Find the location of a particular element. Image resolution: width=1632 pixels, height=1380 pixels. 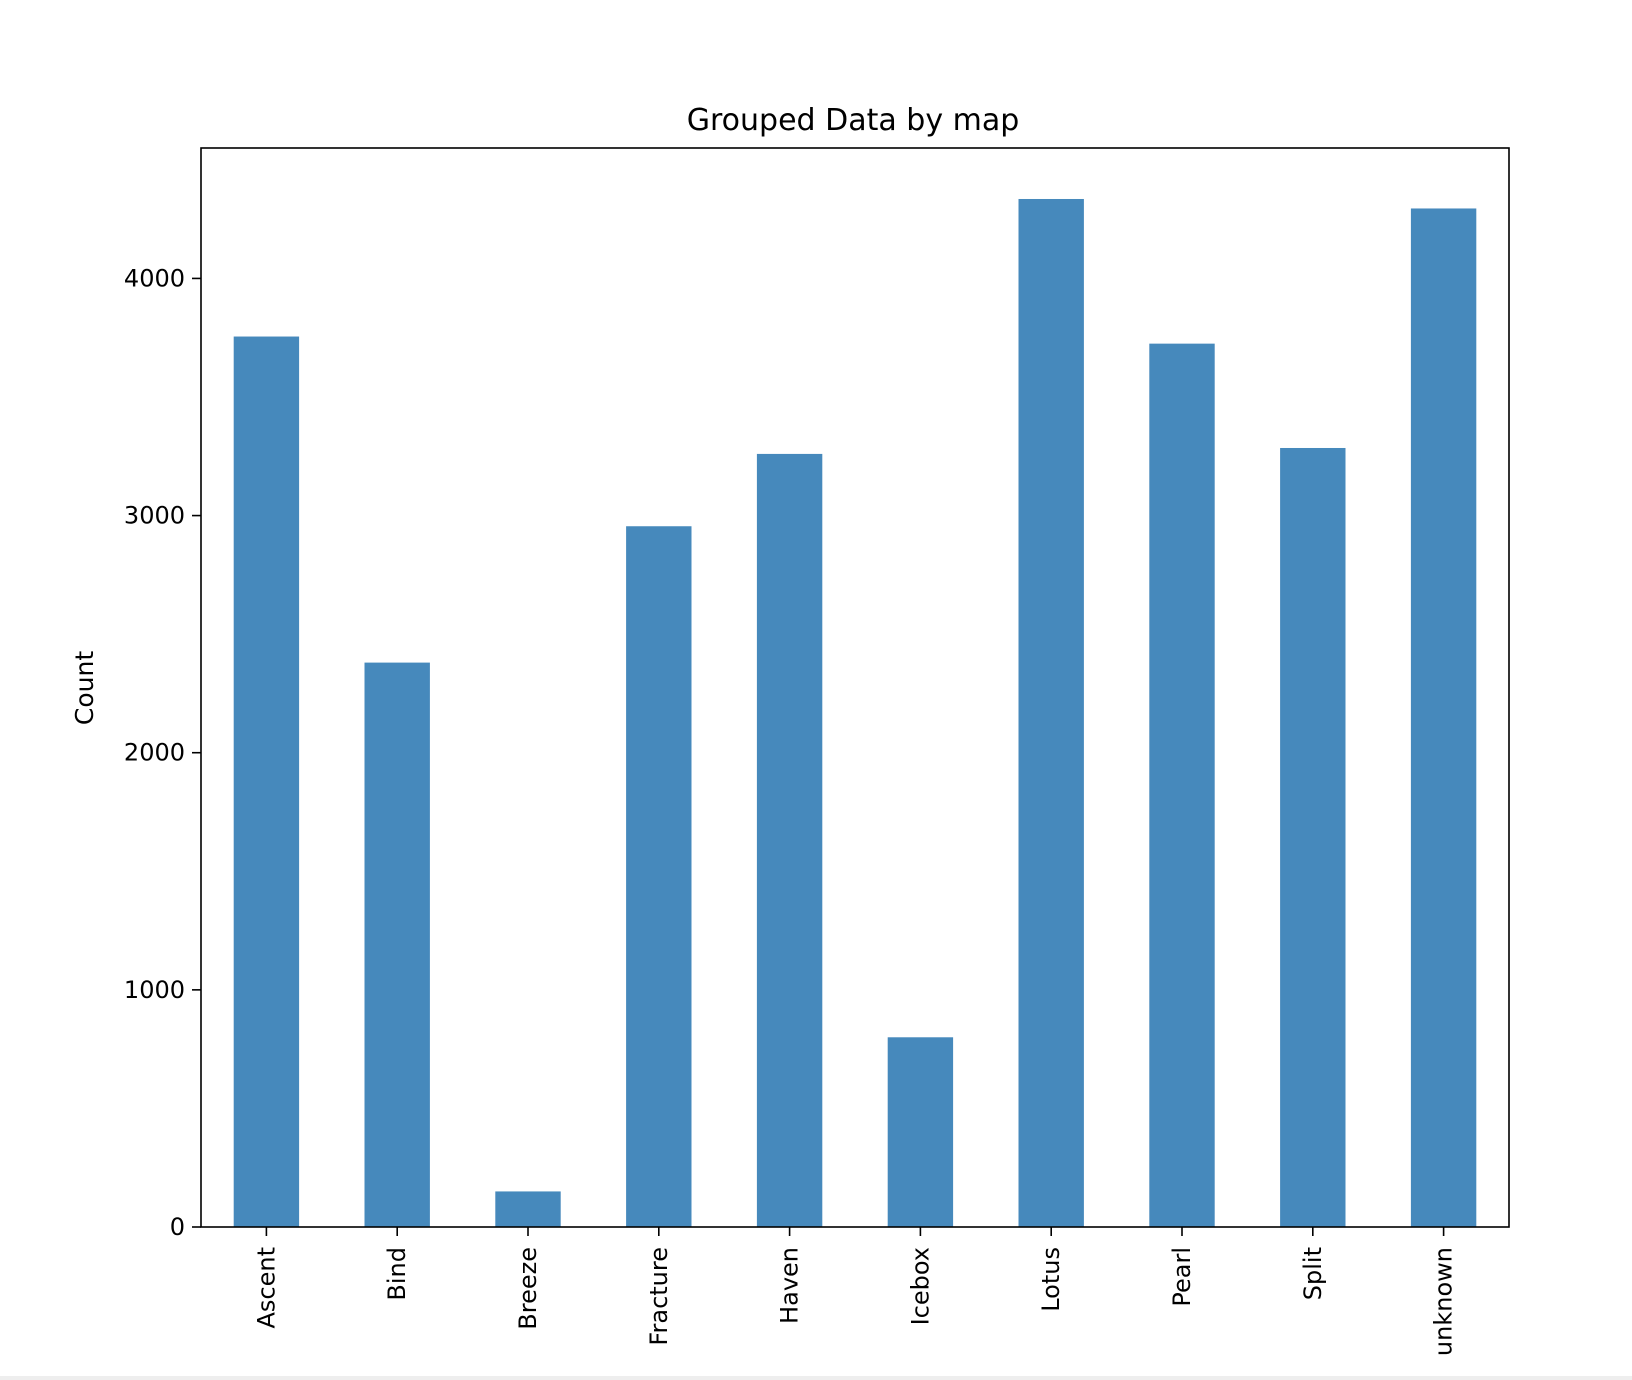

bar-fracture is located at coordinates (659, 876).